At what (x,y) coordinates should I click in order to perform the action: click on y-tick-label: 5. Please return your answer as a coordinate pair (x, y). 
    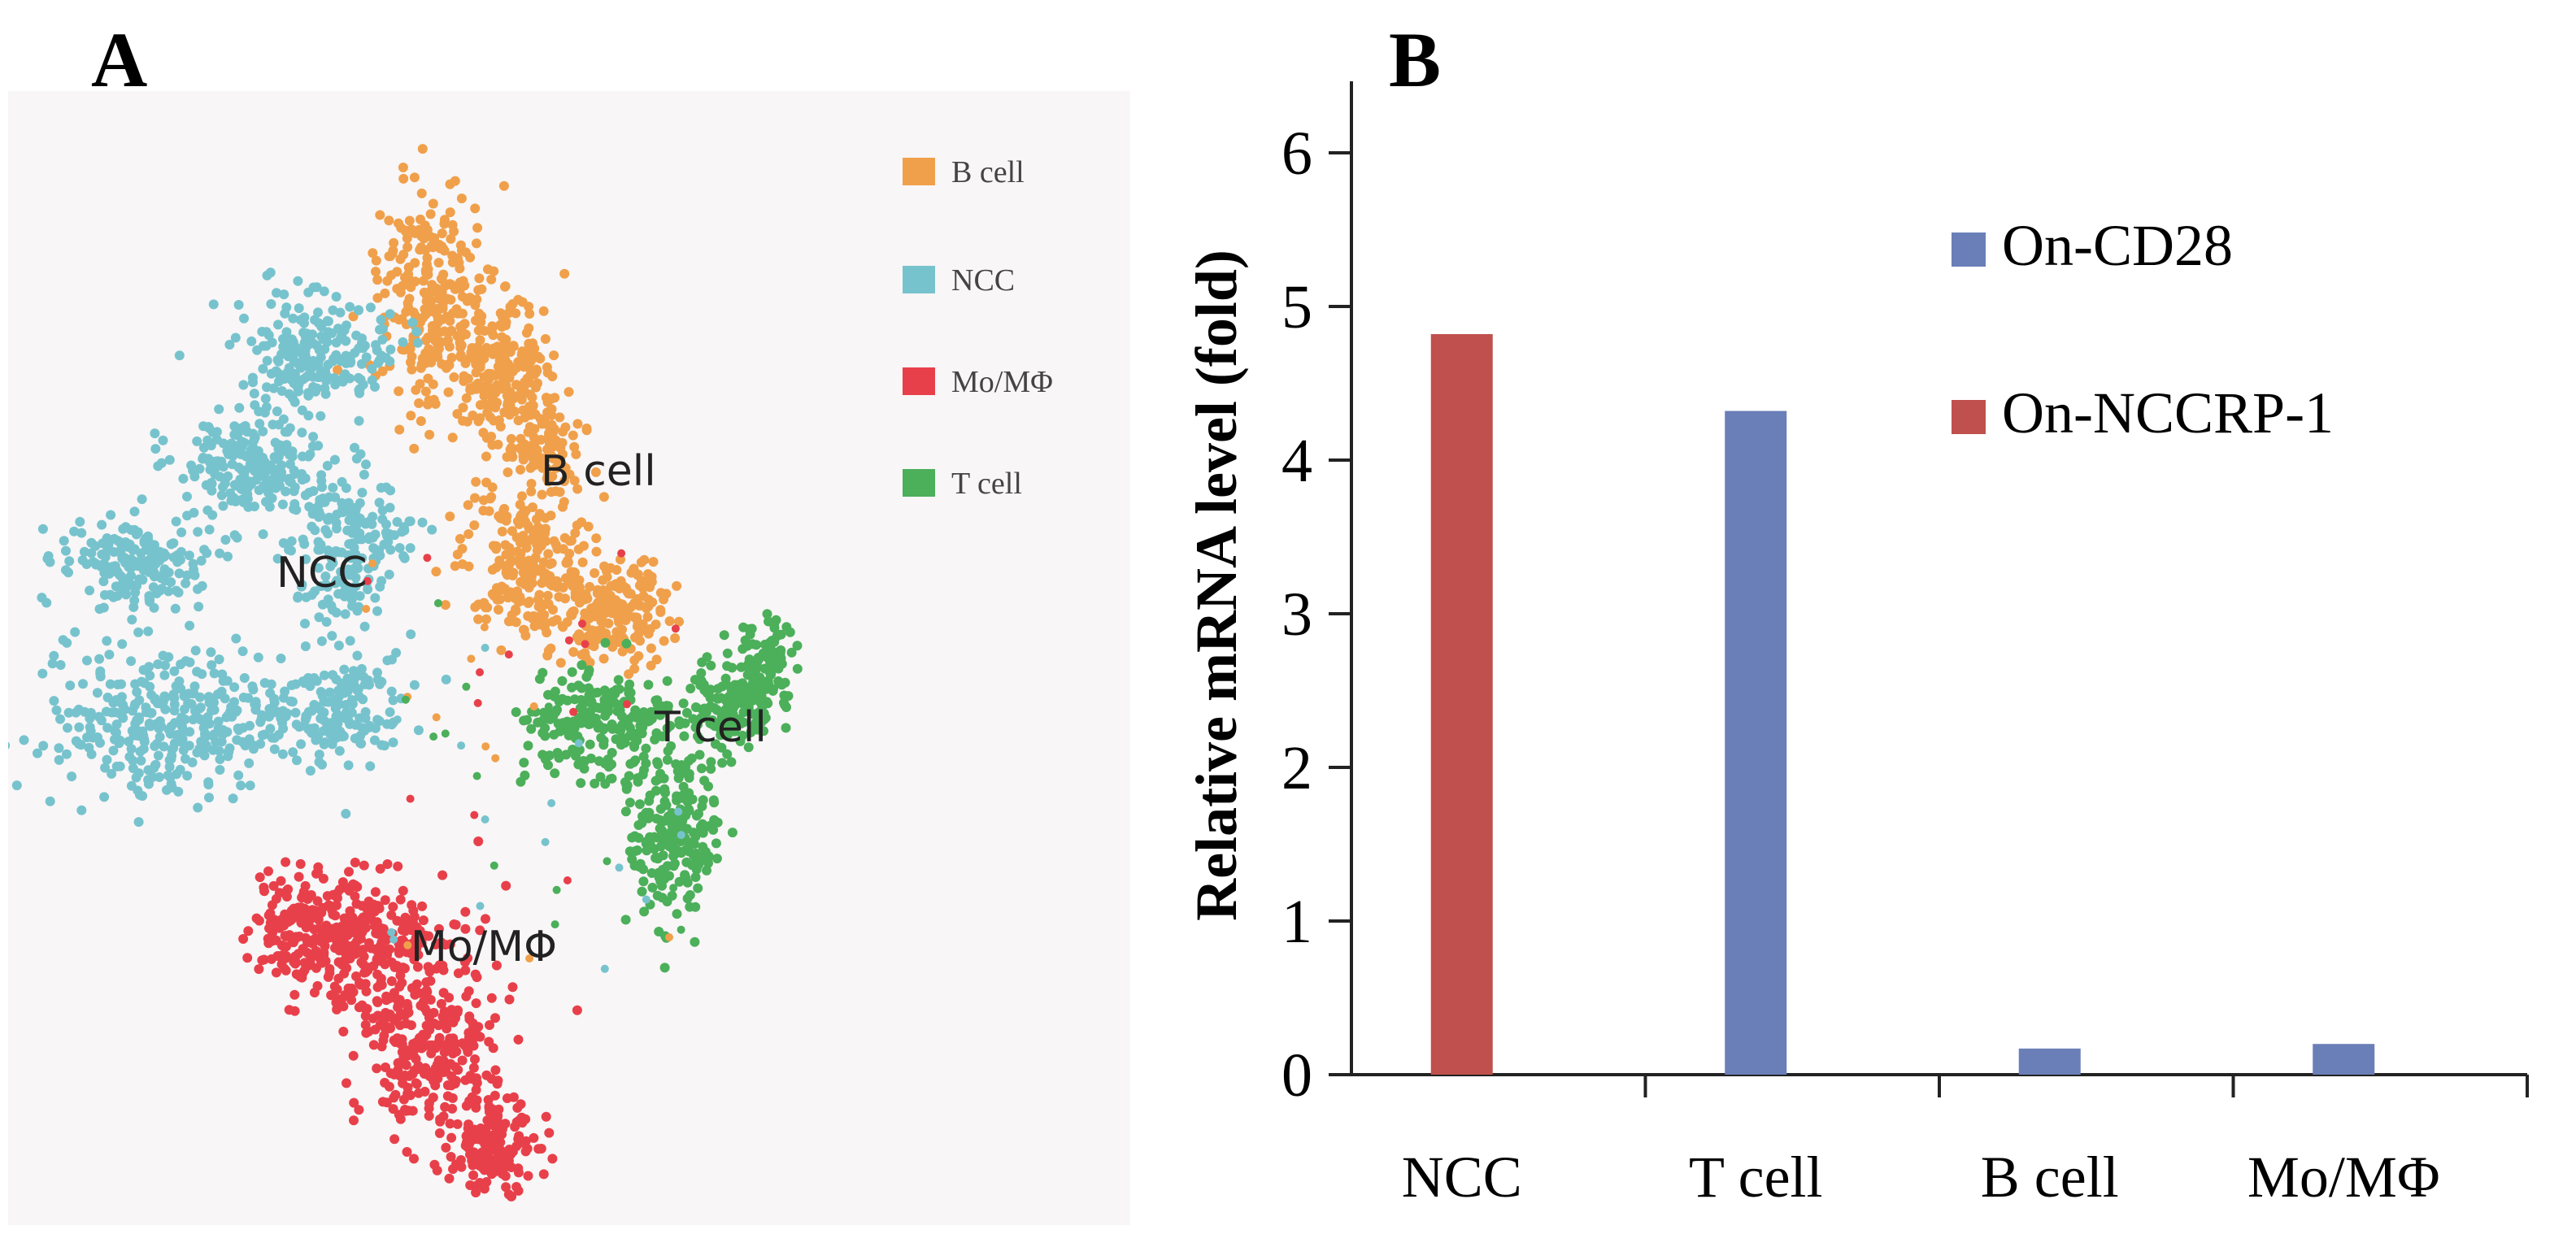
    Looking at the image, I should click on (1297, 307).